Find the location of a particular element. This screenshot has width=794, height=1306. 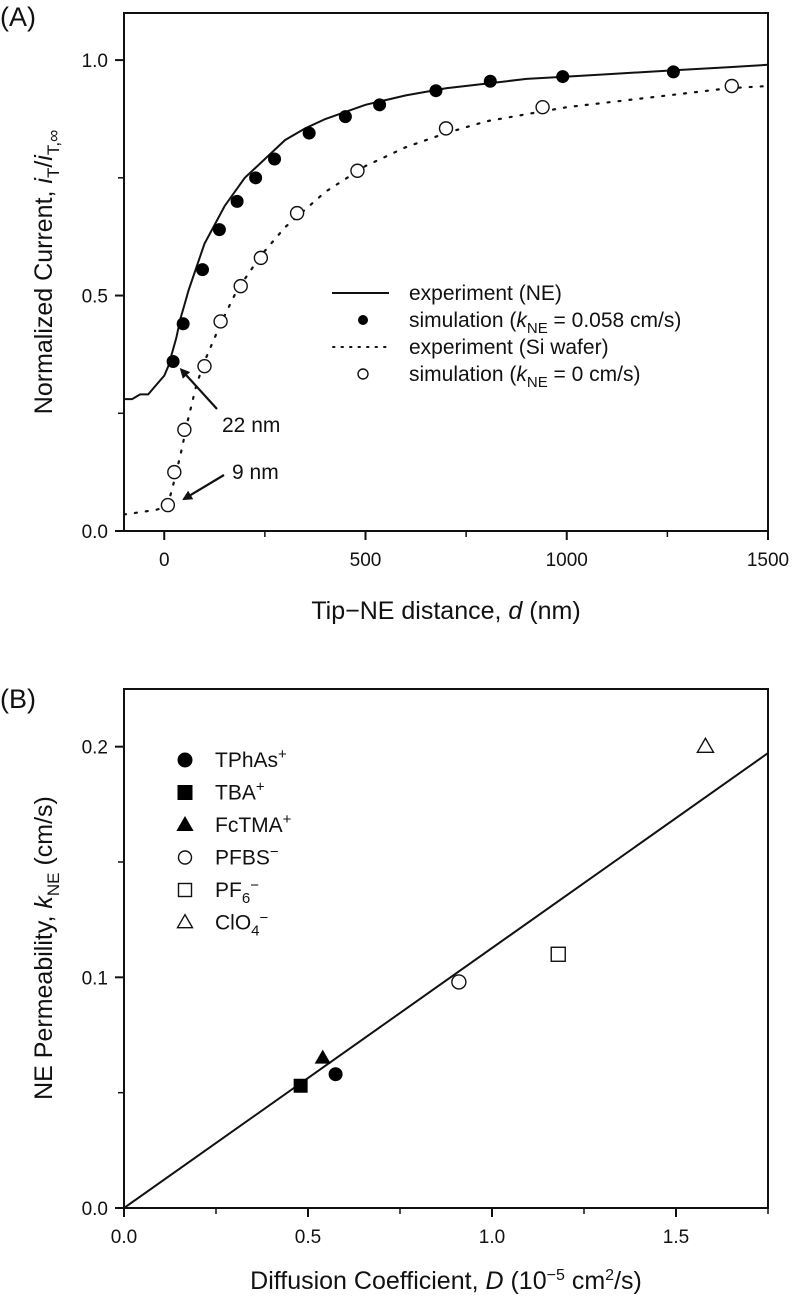

annotation-9nm-label: 9 nm is located at coordinates (255, 472).